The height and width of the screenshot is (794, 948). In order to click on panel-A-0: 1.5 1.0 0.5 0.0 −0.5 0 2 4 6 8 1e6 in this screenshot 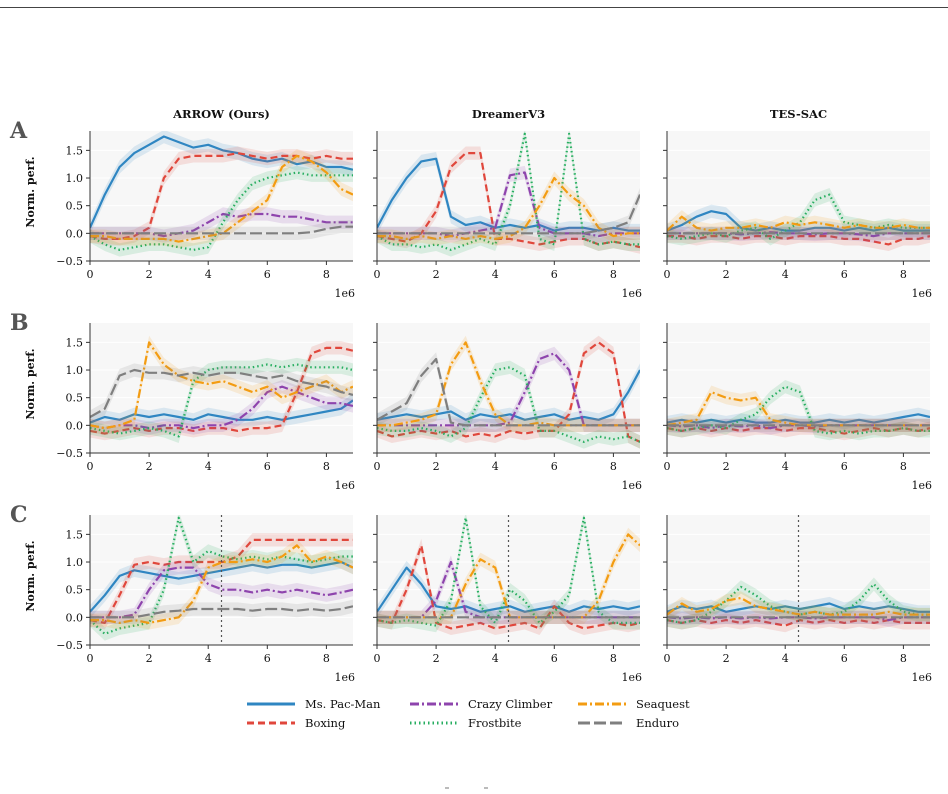, I will do `click(205, 215)`.